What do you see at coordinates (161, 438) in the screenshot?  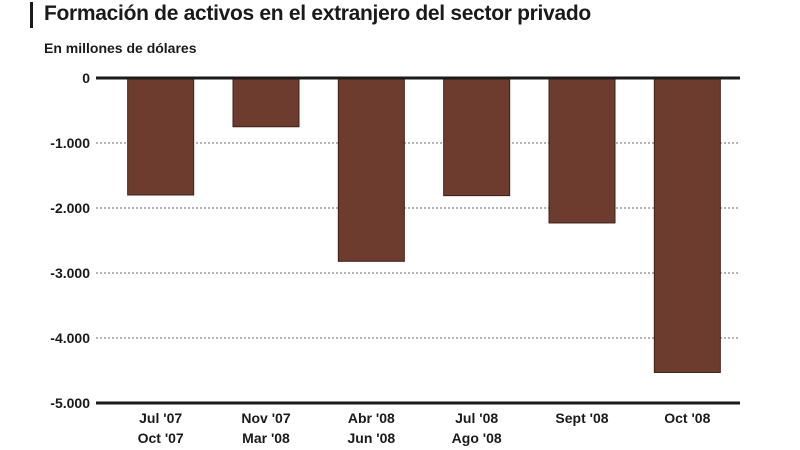 I see `x-tick-label: Oct '07` at bounding box center [161, 438].